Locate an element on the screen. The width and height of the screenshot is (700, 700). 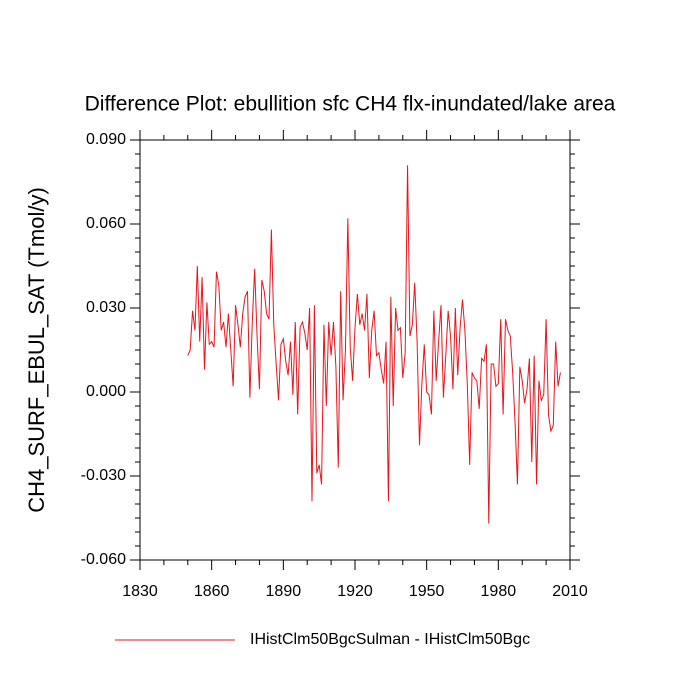
y-axis-label: CH4_SURF_EBUL_SAT (Tmol/y) is located at coordinates (36, 350).